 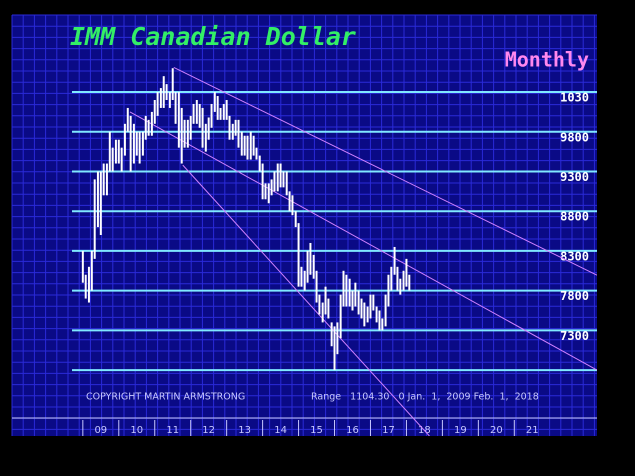 I want to click on x-tick-label: 12, so click(x=208, y=430).